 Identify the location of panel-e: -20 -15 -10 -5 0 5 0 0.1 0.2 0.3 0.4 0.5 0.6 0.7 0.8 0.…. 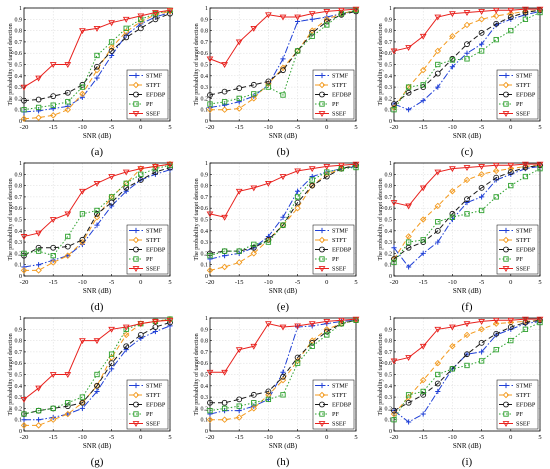
(276, 237).